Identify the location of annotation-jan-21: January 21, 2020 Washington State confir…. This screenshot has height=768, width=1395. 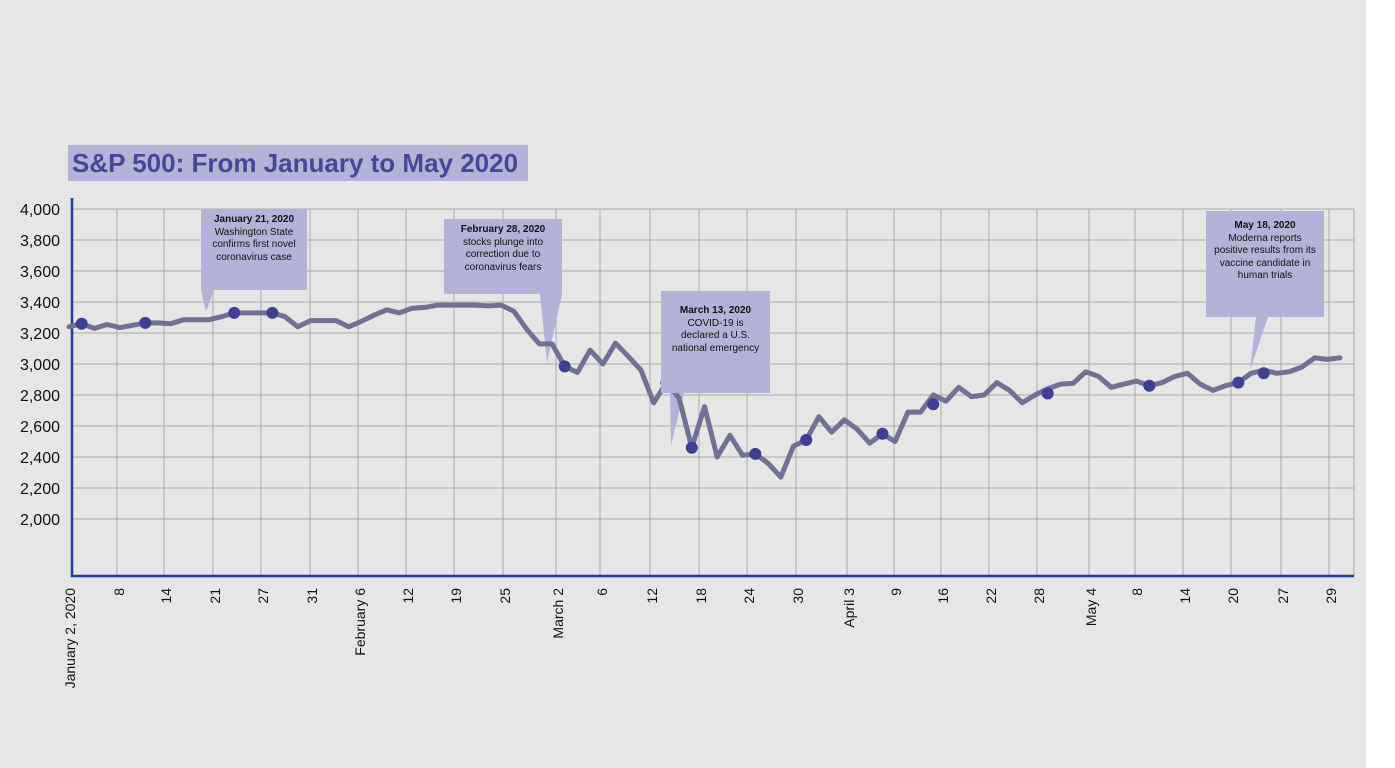
(254, 249).